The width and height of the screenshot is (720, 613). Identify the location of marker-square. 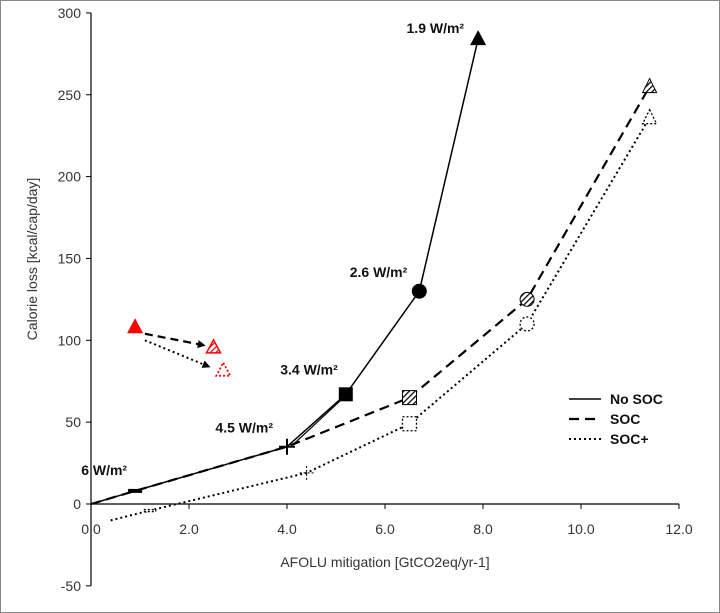
(345, 394).